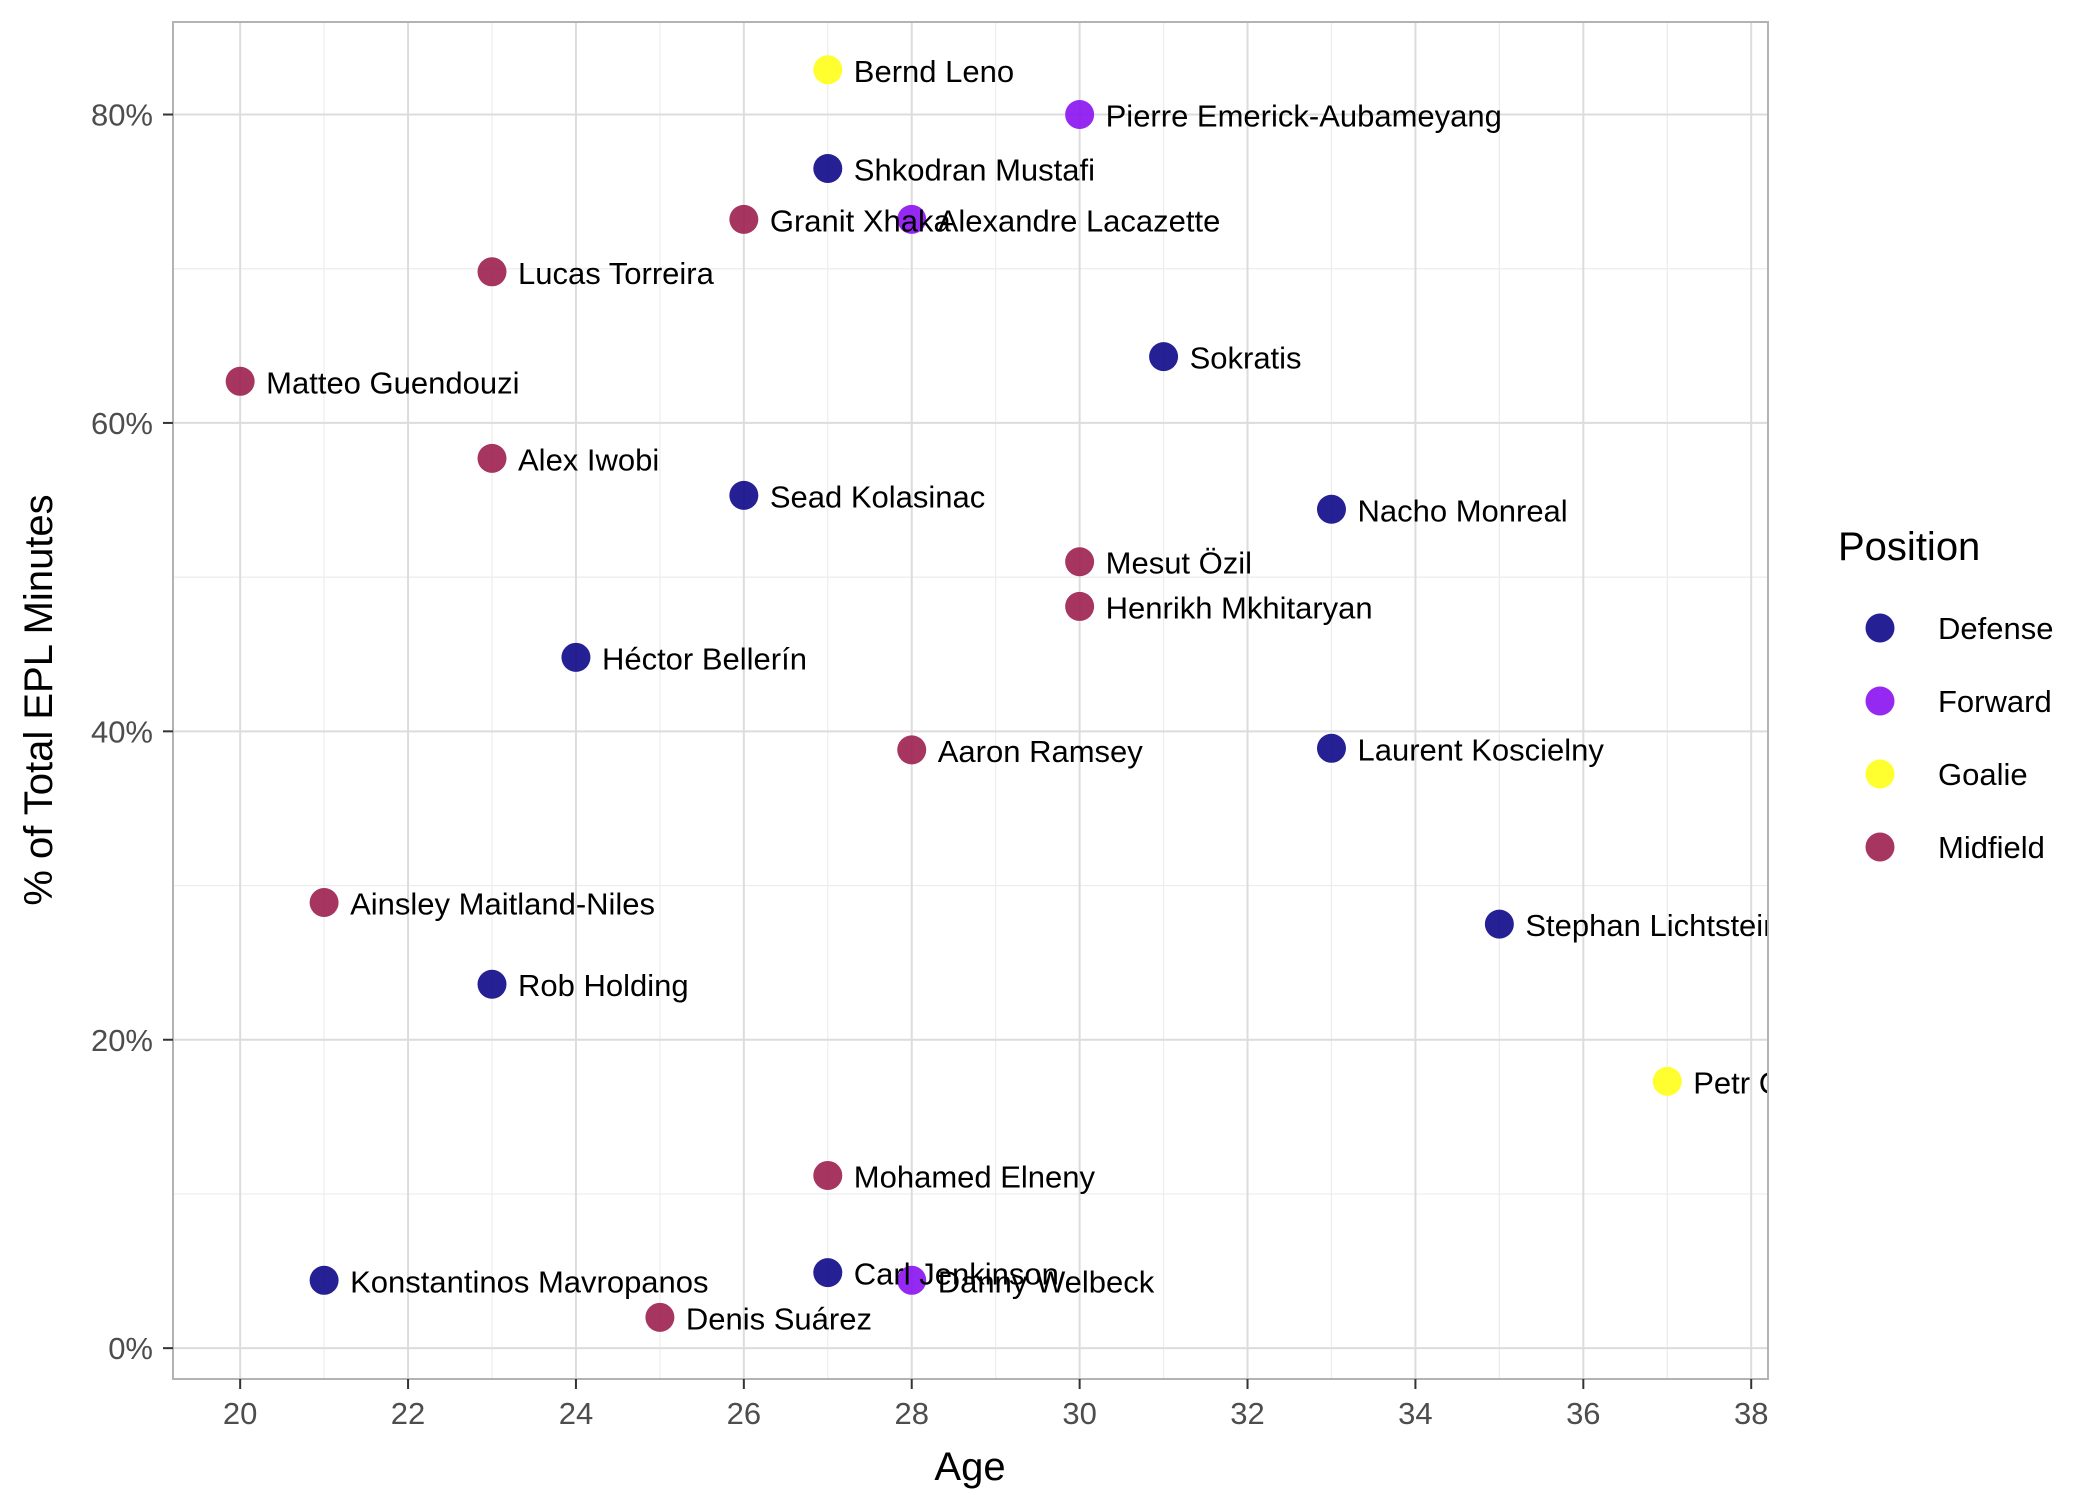  I want to click on point-label: Rob Holding, so click(603, 985).